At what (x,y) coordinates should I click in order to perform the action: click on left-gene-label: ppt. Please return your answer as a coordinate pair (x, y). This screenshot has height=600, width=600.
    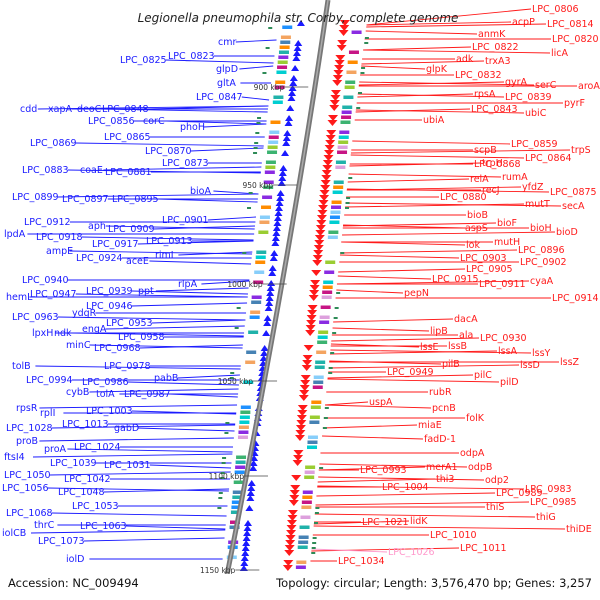
    Looking at the image, I should click on (146, 291).